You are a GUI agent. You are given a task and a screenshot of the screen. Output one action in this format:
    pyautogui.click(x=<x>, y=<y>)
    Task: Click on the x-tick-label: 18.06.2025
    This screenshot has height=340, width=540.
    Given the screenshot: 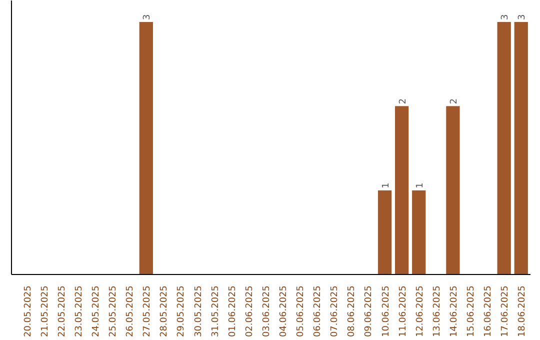 What is the action you would take?
    pyautogui.click(x=523, y=312)
    